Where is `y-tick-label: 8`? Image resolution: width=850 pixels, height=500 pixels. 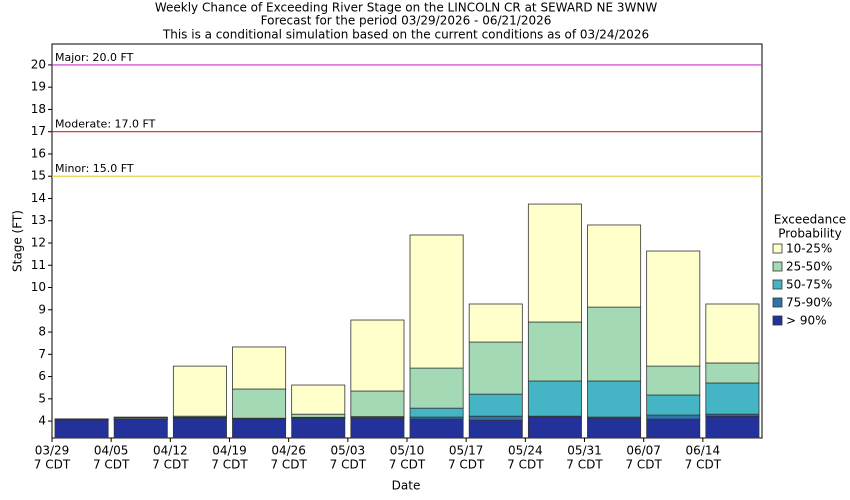
y-tick-label: 8 is located at coordinates (42, 332).